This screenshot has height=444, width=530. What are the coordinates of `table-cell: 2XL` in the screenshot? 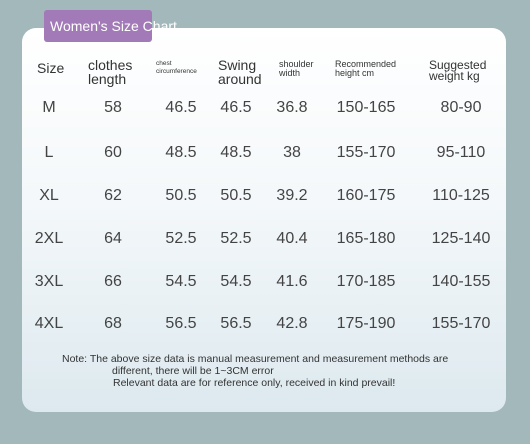 It's located at (49, 238).